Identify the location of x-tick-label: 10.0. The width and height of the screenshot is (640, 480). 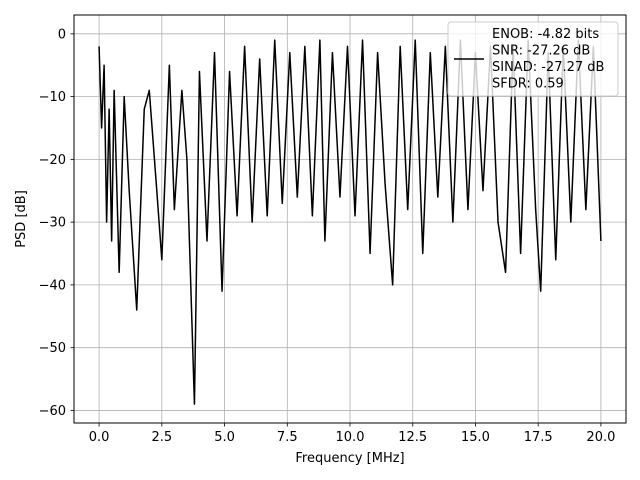
(350, 437).